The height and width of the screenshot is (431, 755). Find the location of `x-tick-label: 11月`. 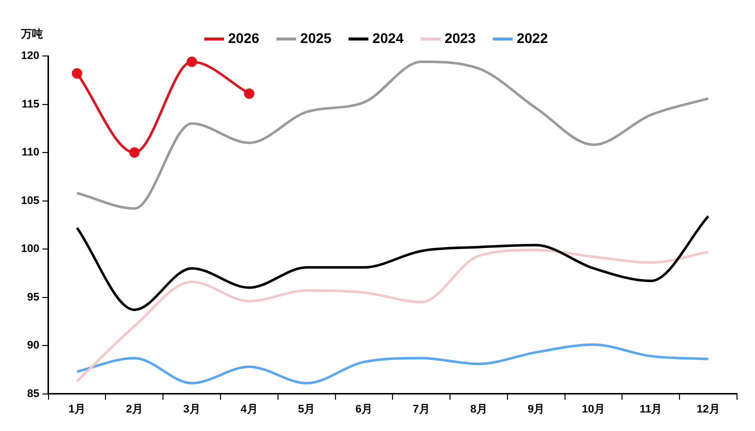

x-tick-label: 11月 is located at coordinates (651, 409).